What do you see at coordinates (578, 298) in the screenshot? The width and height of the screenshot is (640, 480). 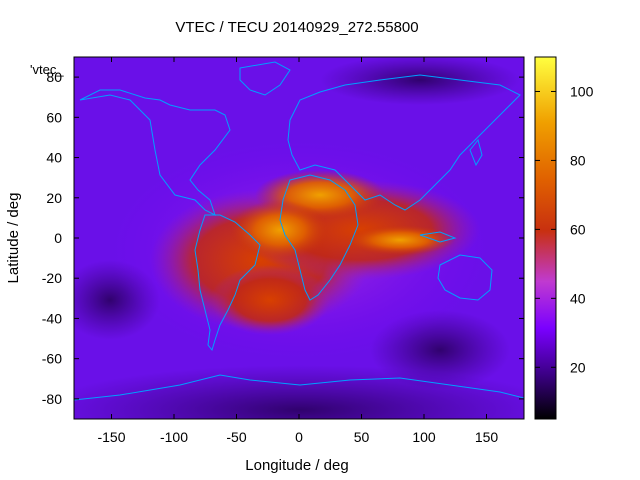 I see `colorbar-tick-label: 40` at bounding box center [578, 298].